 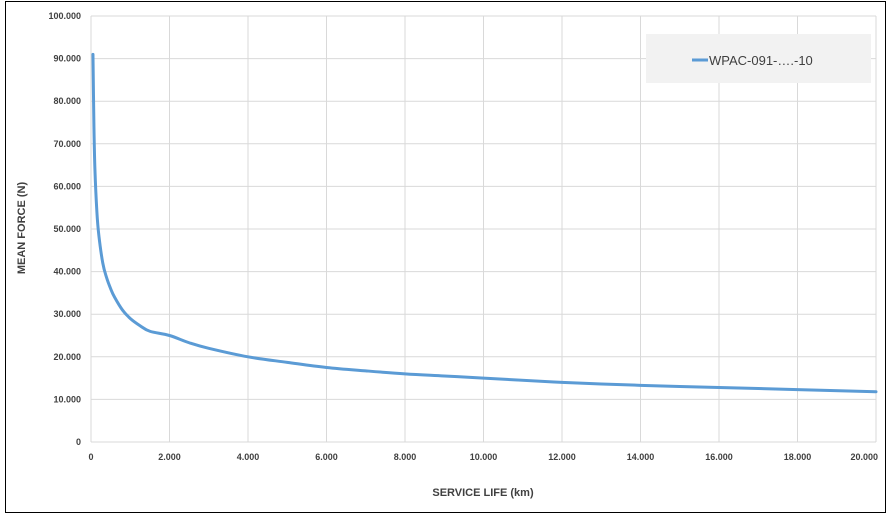 I want to click on y-tick-label: 10.000, so click(x=67, y=399).